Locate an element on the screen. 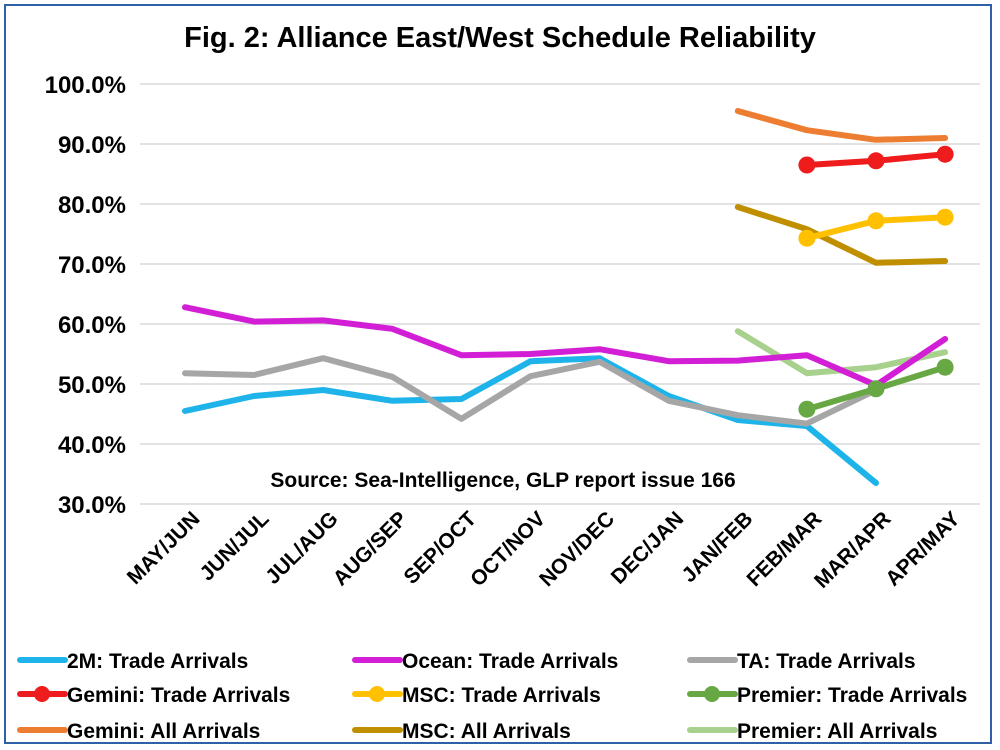 The height and width of the screenshot is (750, 1000). x-tick-label: MAY/JUN is located at coordinates (164, 548).